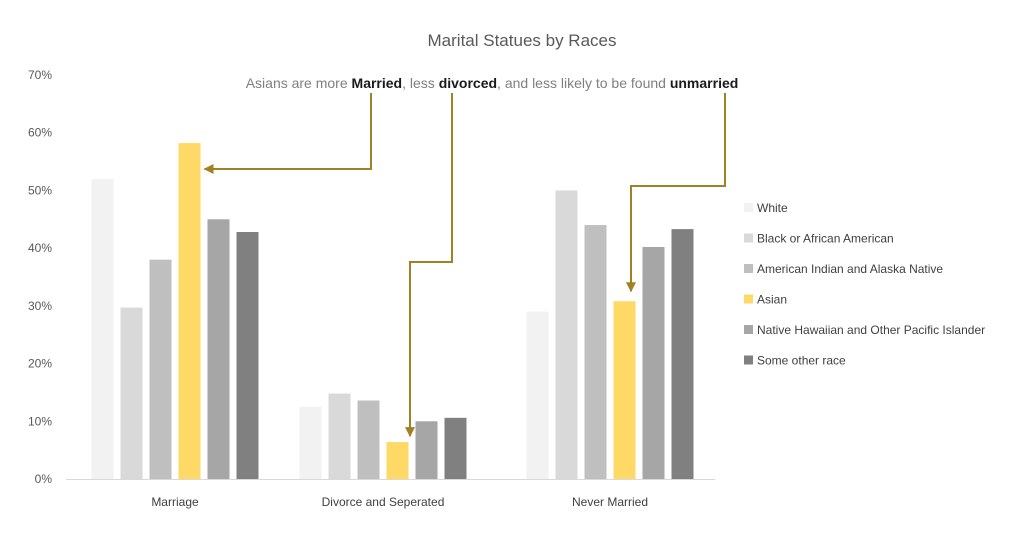  What do you see at coordinates (522, 40) in the screenshot?
I see `chart-title: Marital Statues by Races` at bounding box center [522, 40].